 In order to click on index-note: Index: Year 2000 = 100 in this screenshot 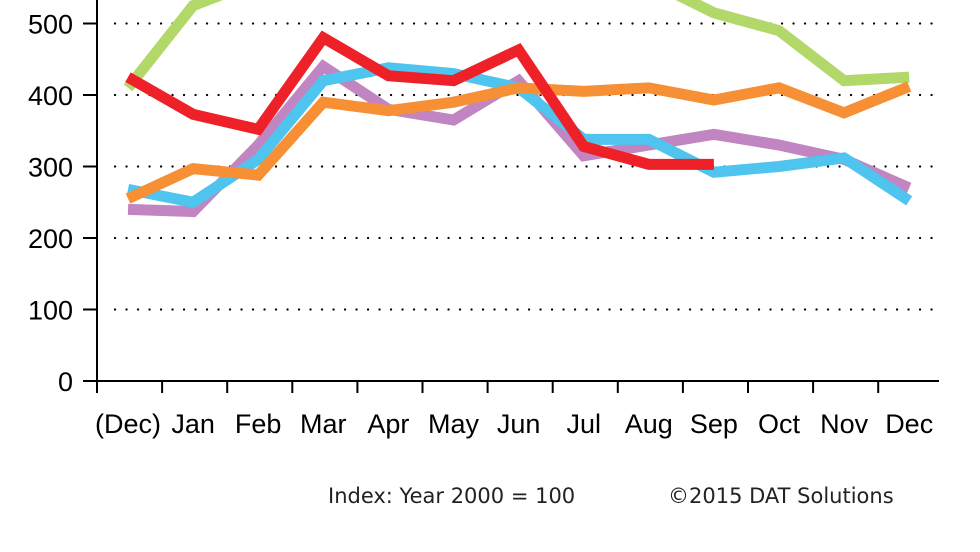, I will do `click(452, 496)`.